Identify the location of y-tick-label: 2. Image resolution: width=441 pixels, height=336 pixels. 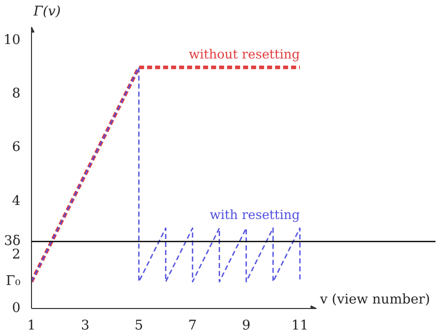
(16, 254).